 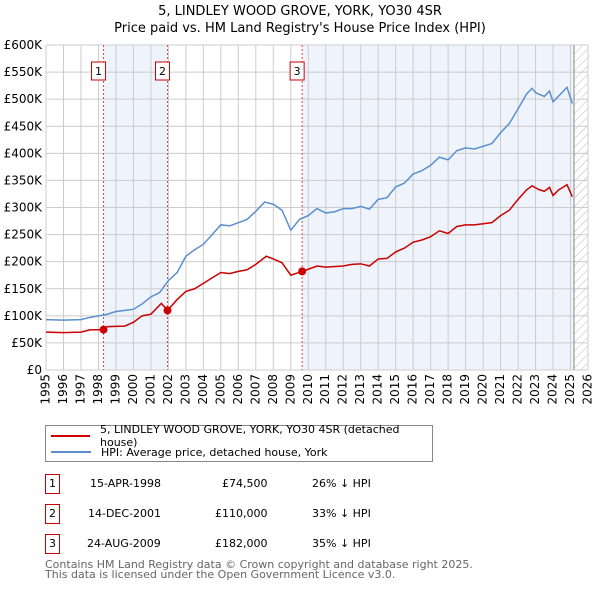 What do you see at coordinates (518, 389) in the screenshot?
I see `x-tick-label: 2022` at bounding box center [518, 389].